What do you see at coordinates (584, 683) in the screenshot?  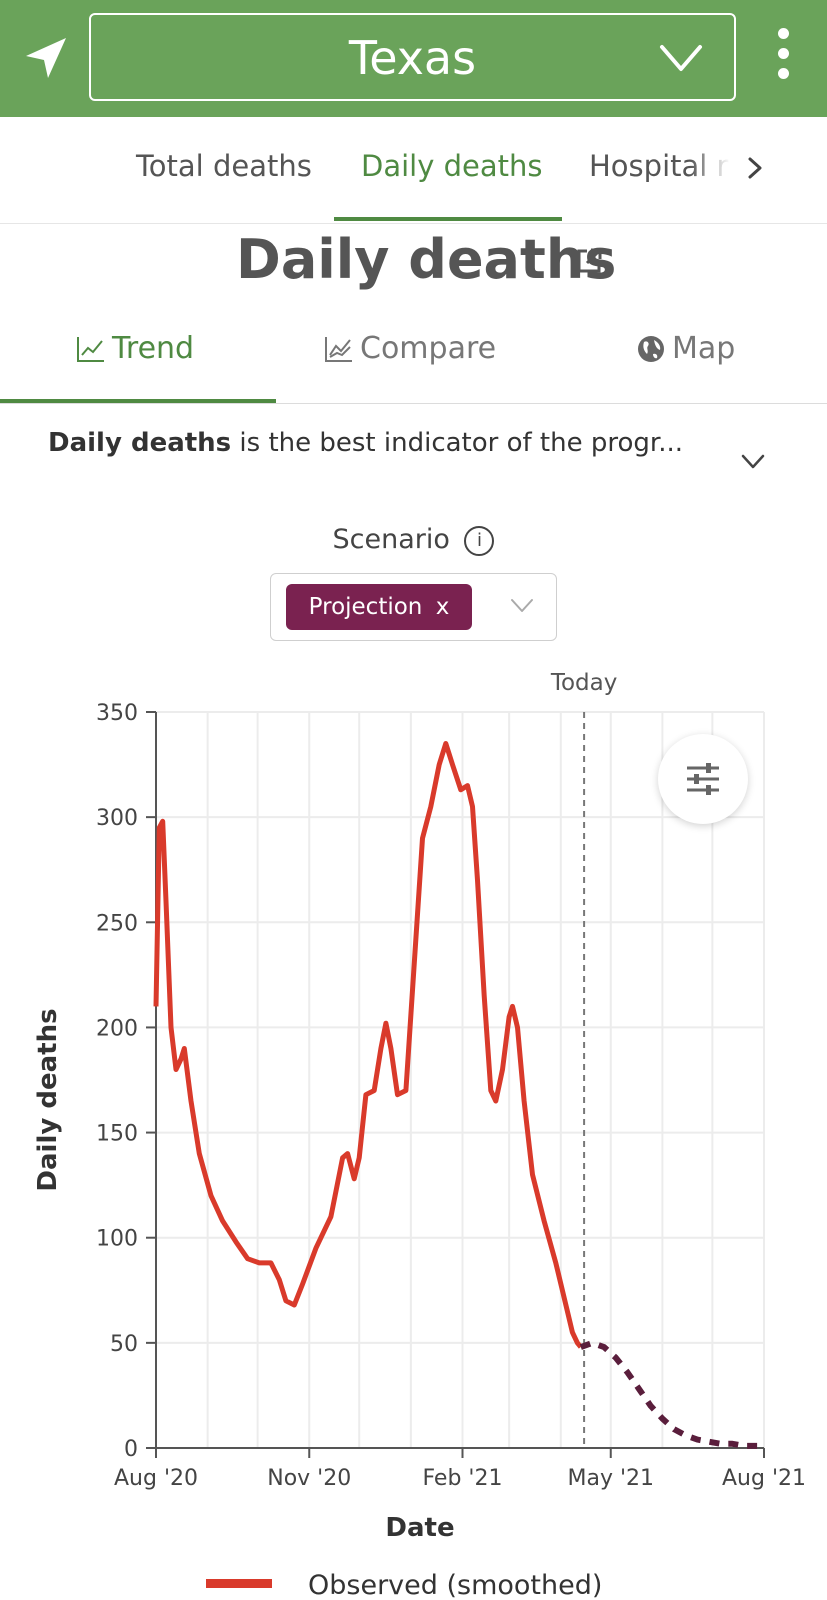 I see `today-label: Today` at bounding box center [584, 683].